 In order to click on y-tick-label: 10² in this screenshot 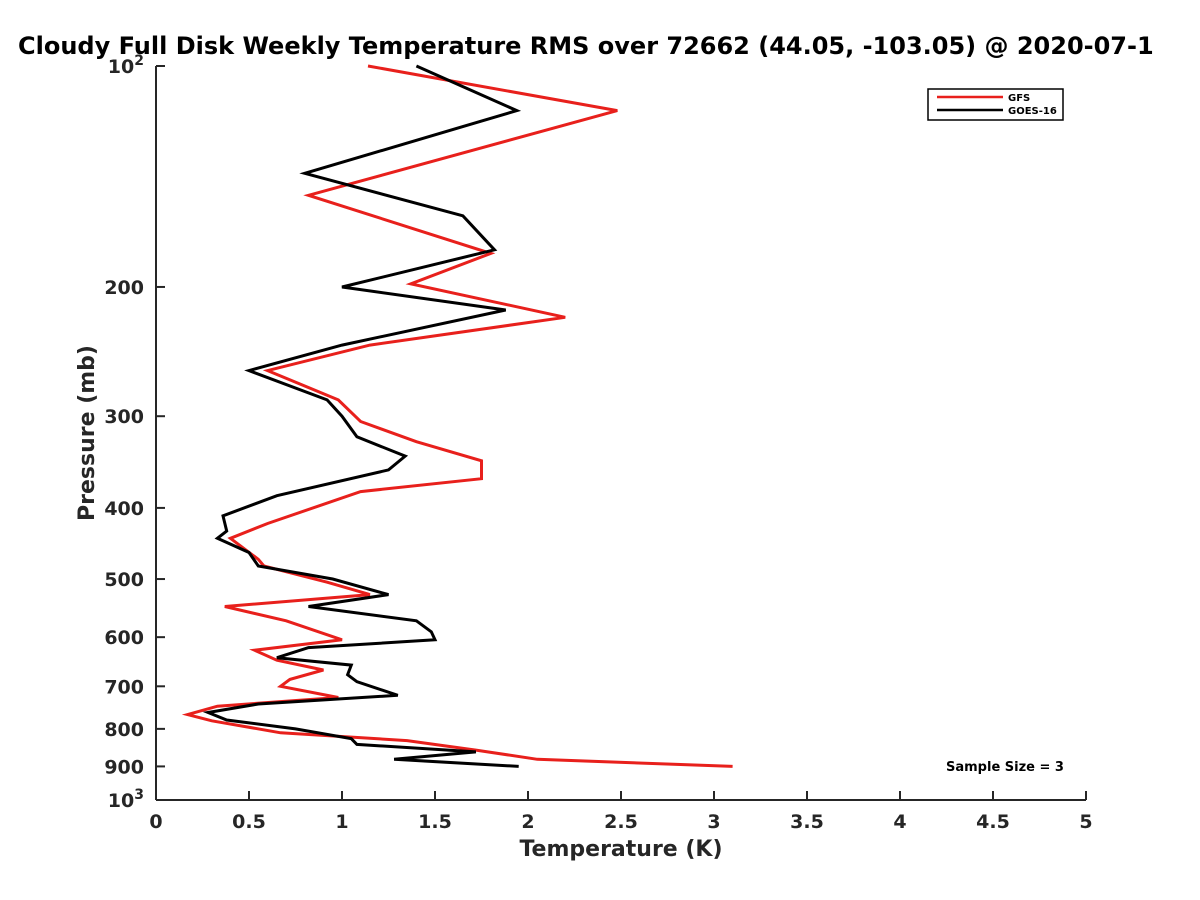, I will do `click(126, 65)`.